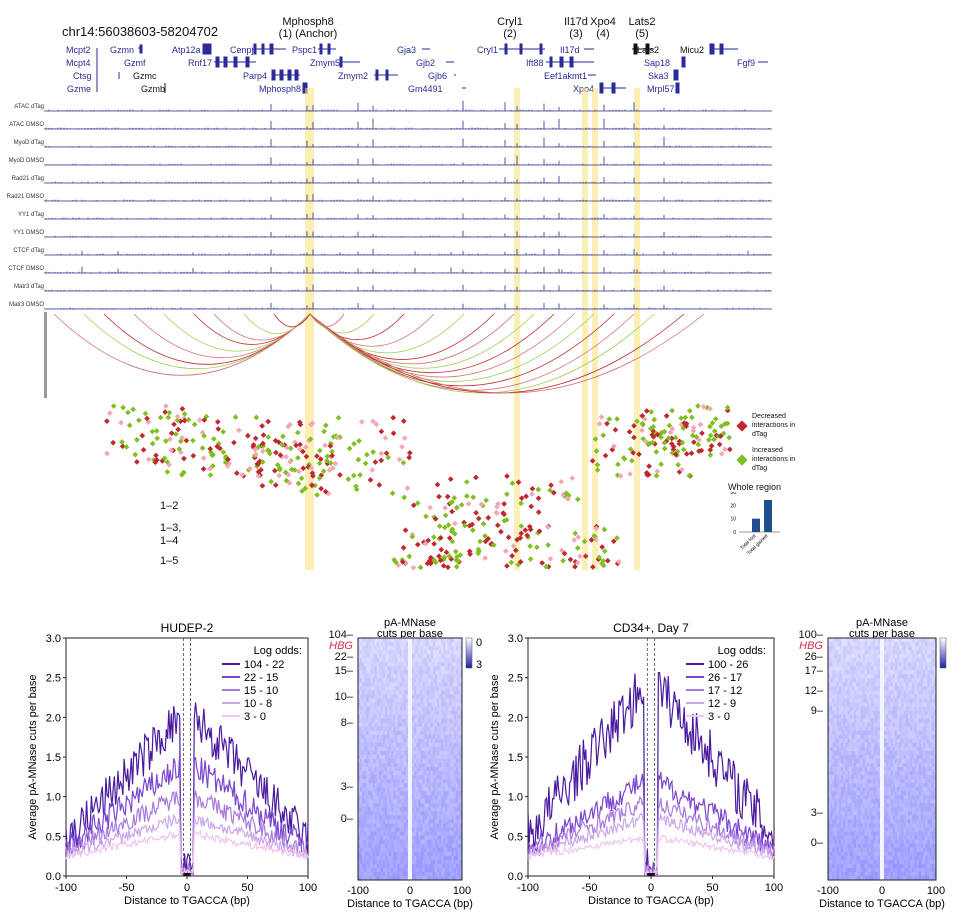 Image resolution: width=971 pixels, height=919 pixels. I want to click on track-signal, so click(407, 215).